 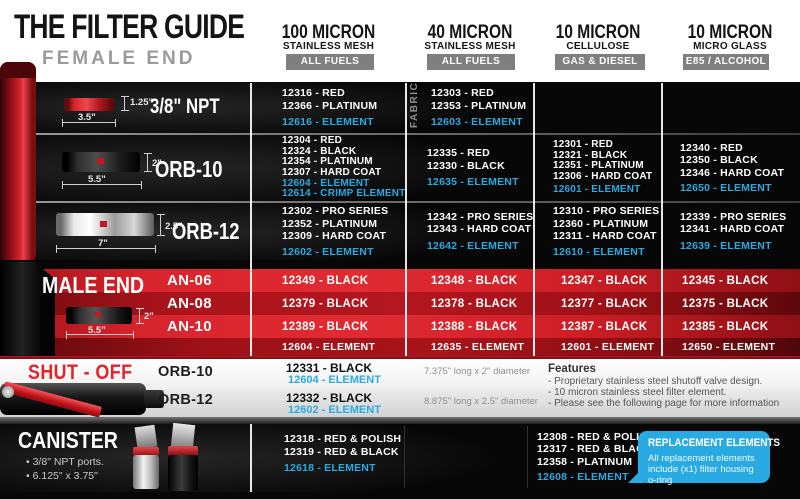 I want to click on dimension-length-npt: 3.5", so click(x=87, y=117).